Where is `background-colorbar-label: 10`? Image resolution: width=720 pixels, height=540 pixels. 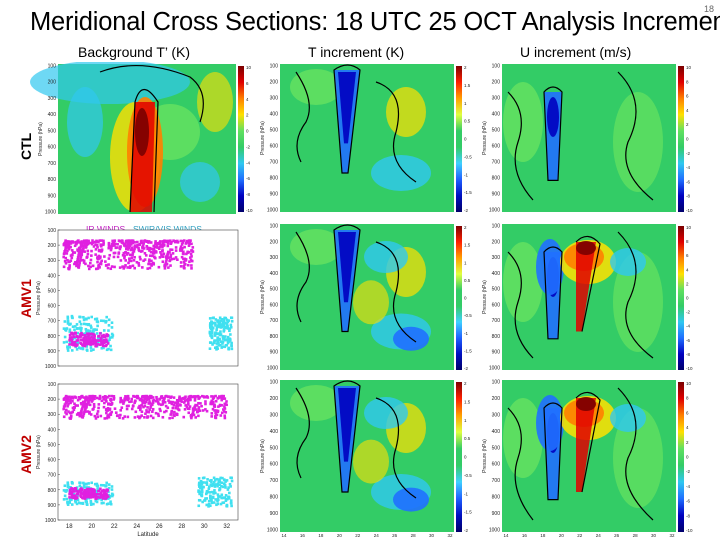 background-colorbar-label: 10 is located at coordinates (249, 67).